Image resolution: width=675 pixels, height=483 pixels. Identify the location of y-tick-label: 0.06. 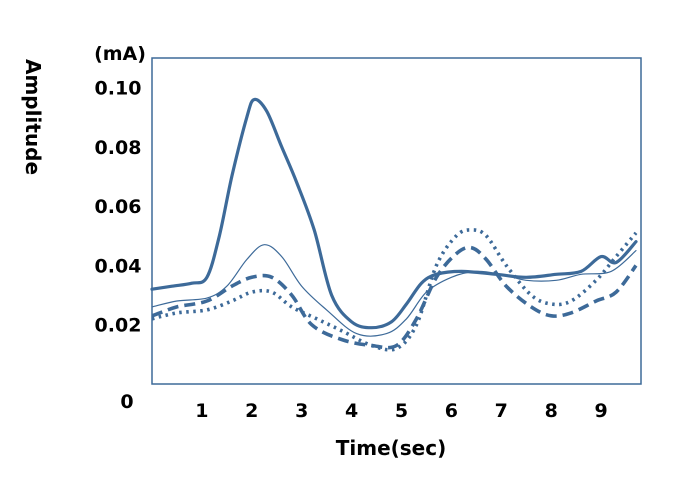
(118, 207).